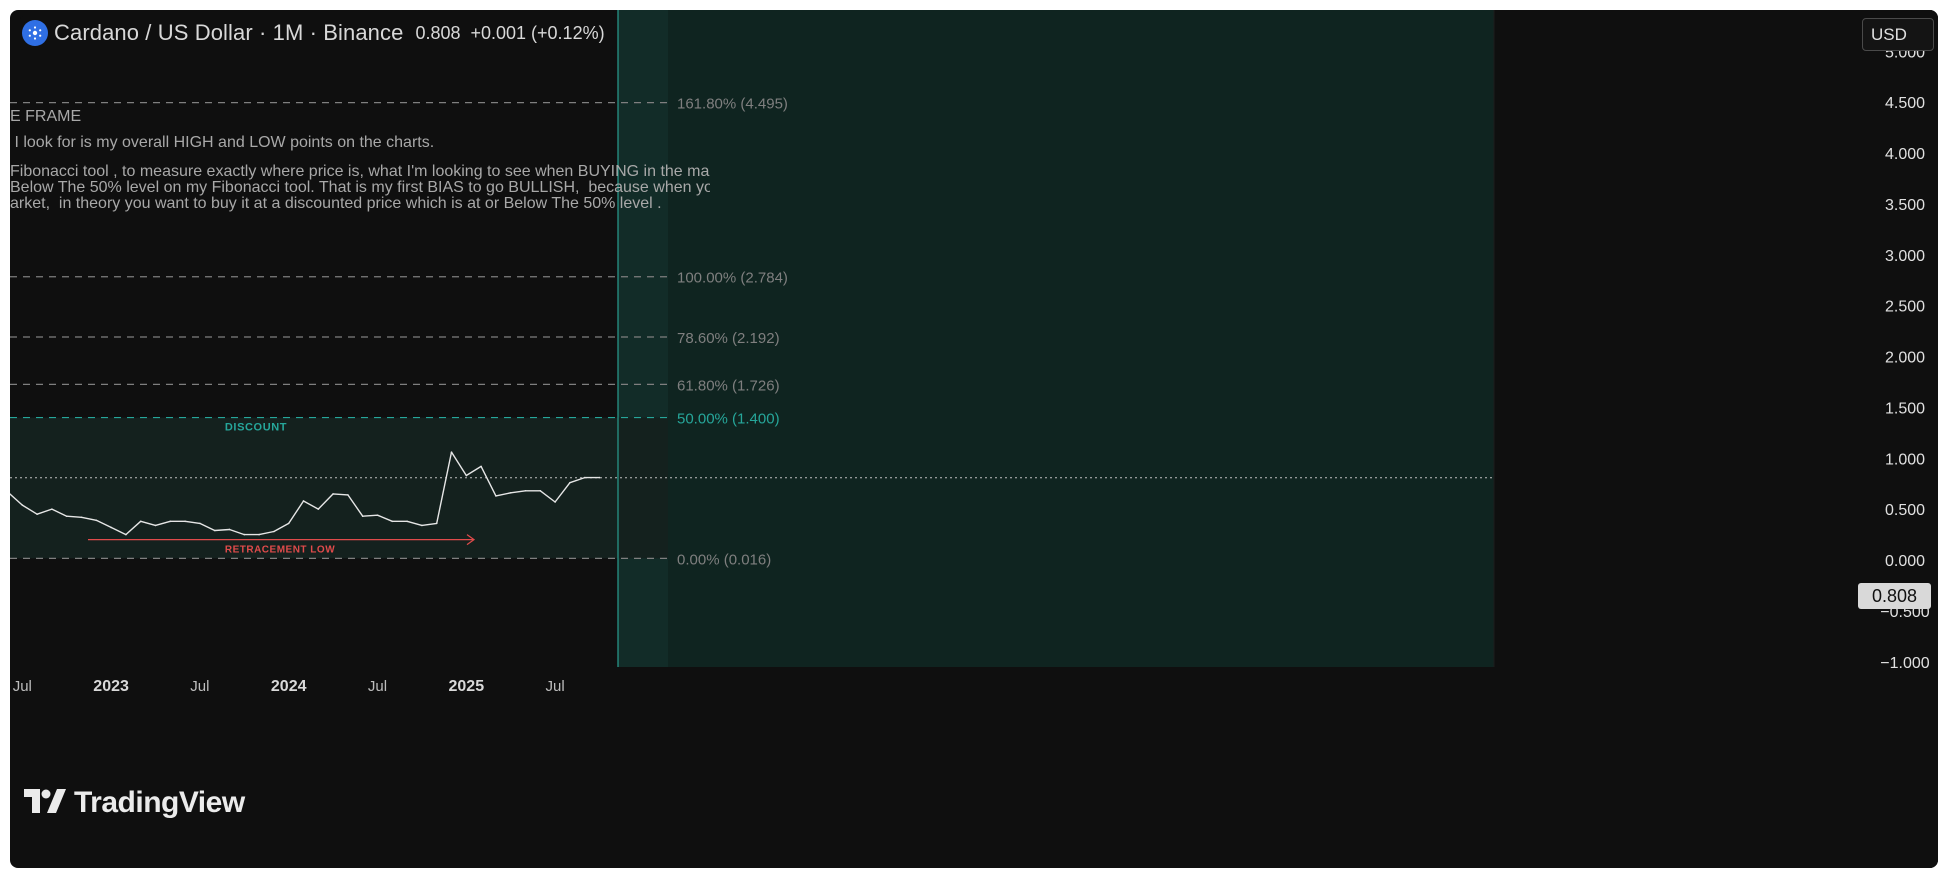  I want to click on x-tick-label: 2024, so click(289, 686).